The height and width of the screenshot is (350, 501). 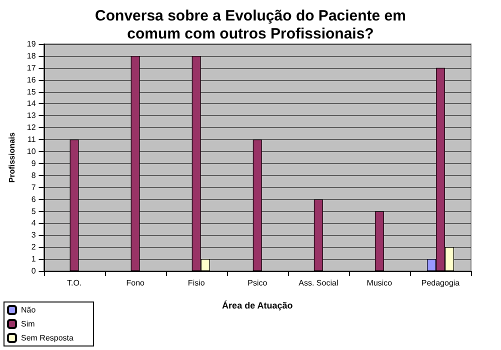 What do you see at coordinates (440, 283) in the screenshot?
I see `x-tick-label: Pedagogia` at bounding box center [440, 283].